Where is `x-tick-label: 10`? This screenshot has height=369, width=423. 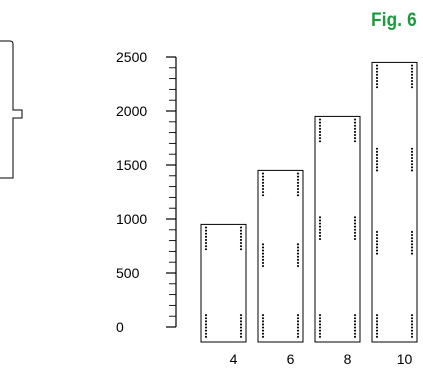
x-tick-label: 10 is located at coordinates (405, 359).